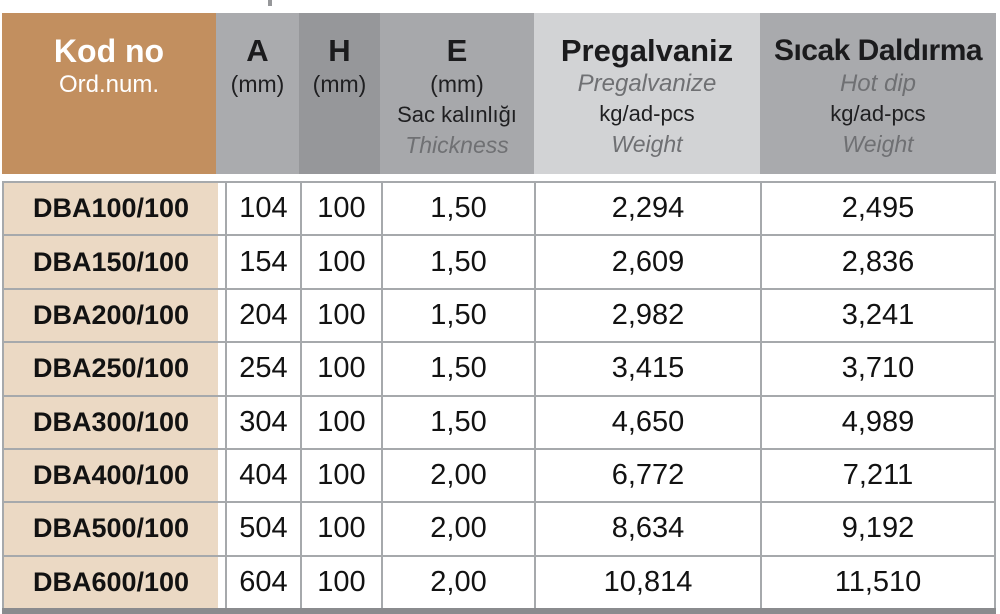 The width and height of the screenshot is (1000, 614). I want to click on header-col-sicak-daldirma: Sıcak Daldırma Hot dip kg/ad-pcs Weight, so click(878, 93).